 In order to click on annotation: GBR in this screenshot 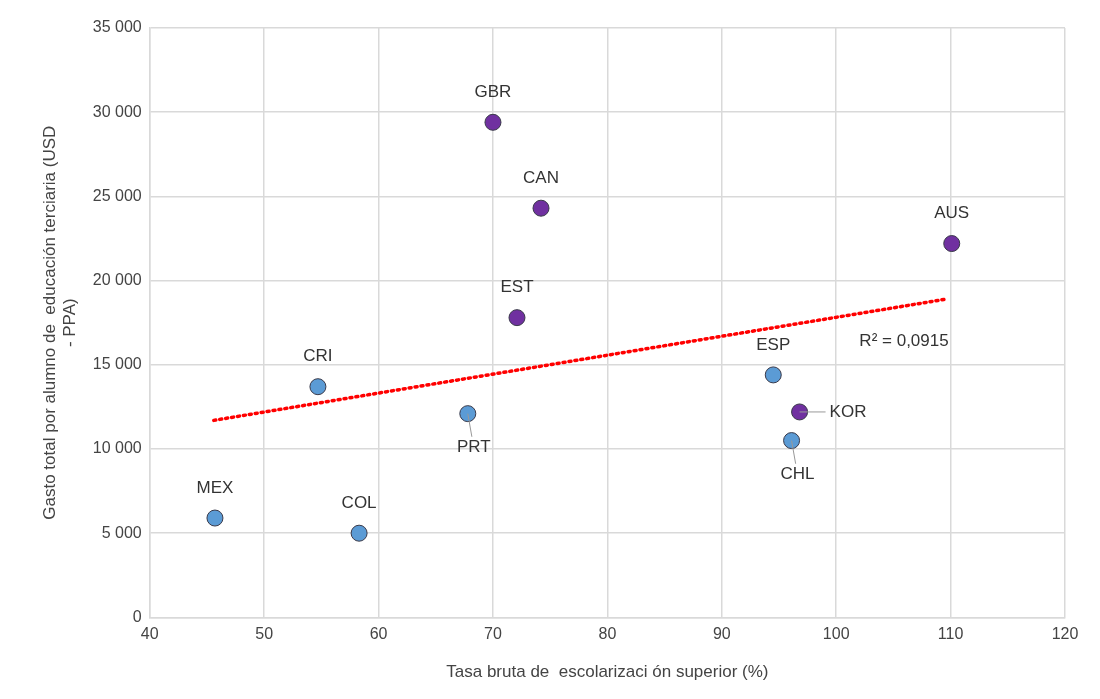, I will do `click(493, 91)`.